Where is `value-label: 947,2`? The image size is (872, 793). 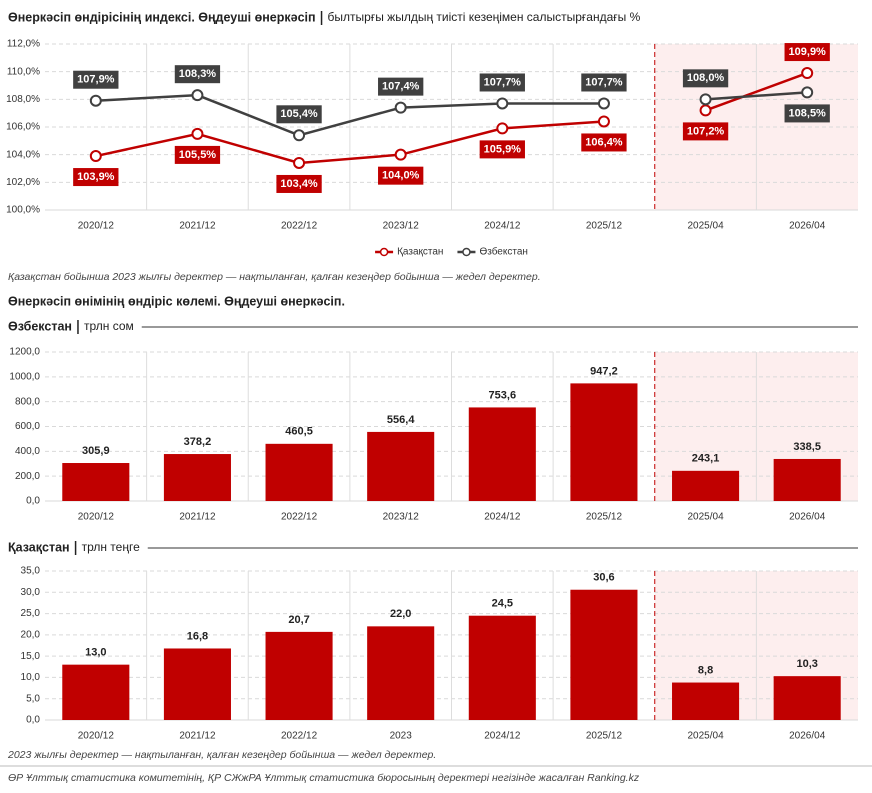
value-label: 947,2 is located at coordinates (604, 371).